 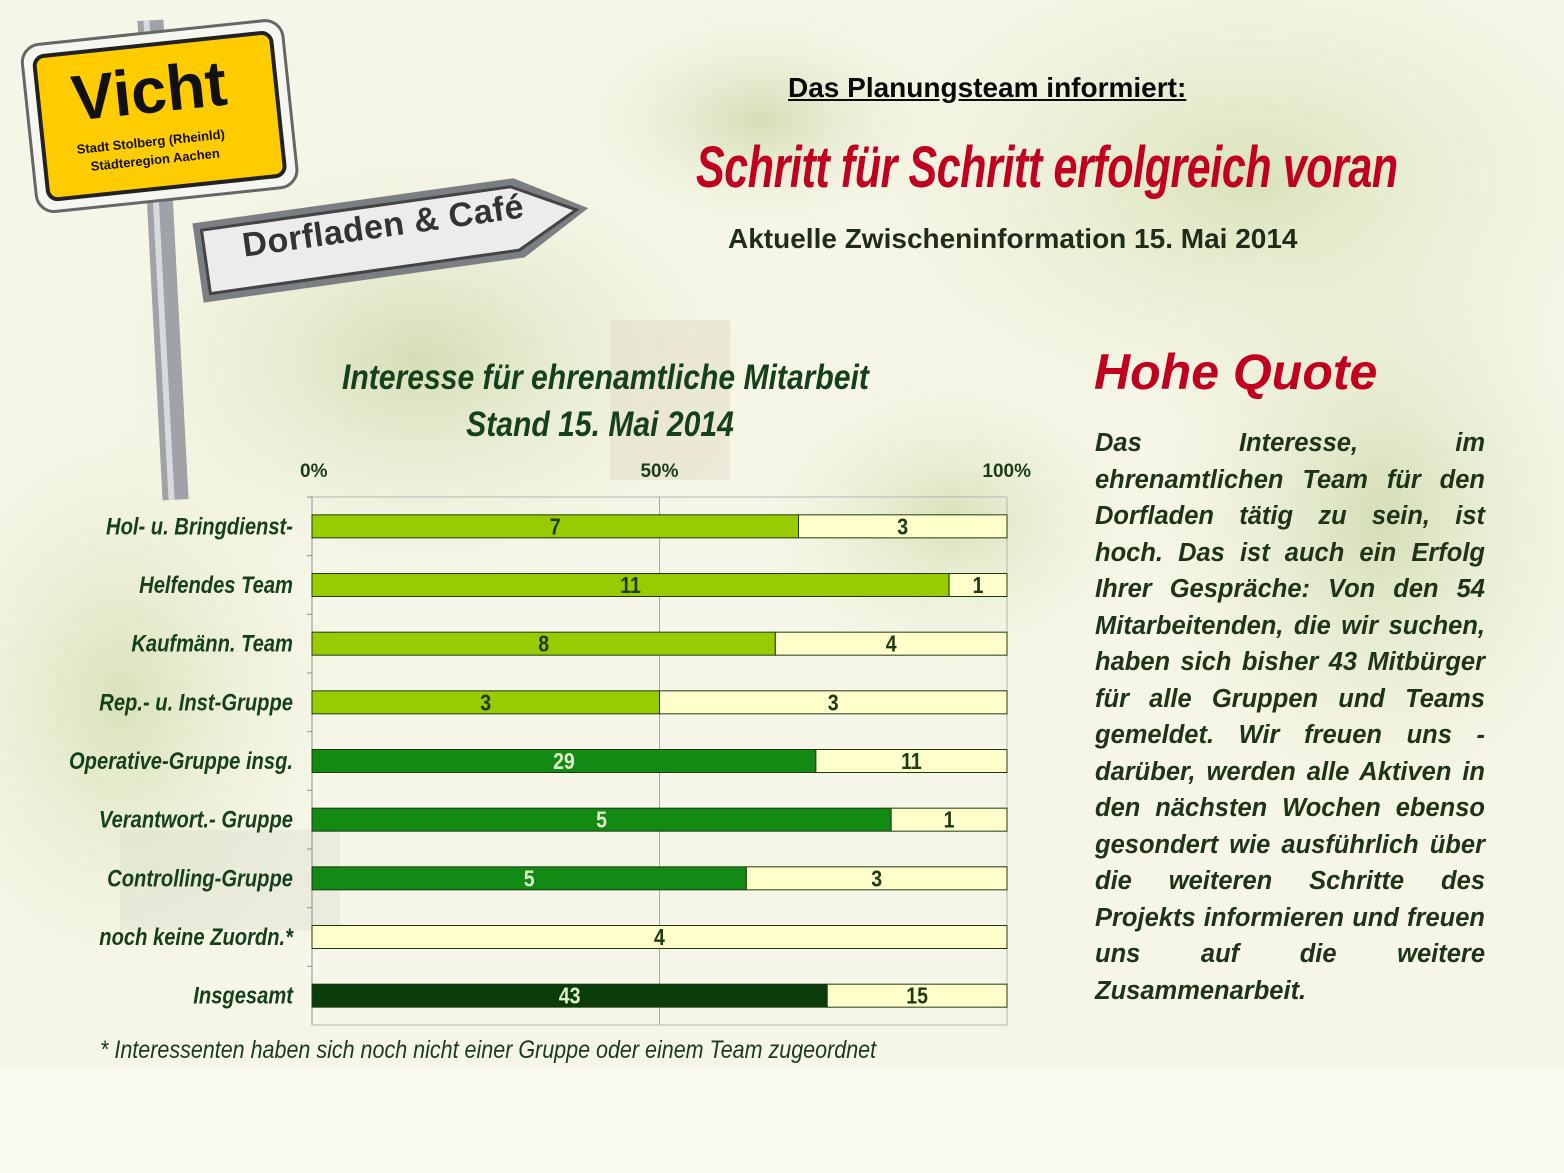 I want to click on category-label: Verantwort.- Gruppe, so click(x=196, y=819).